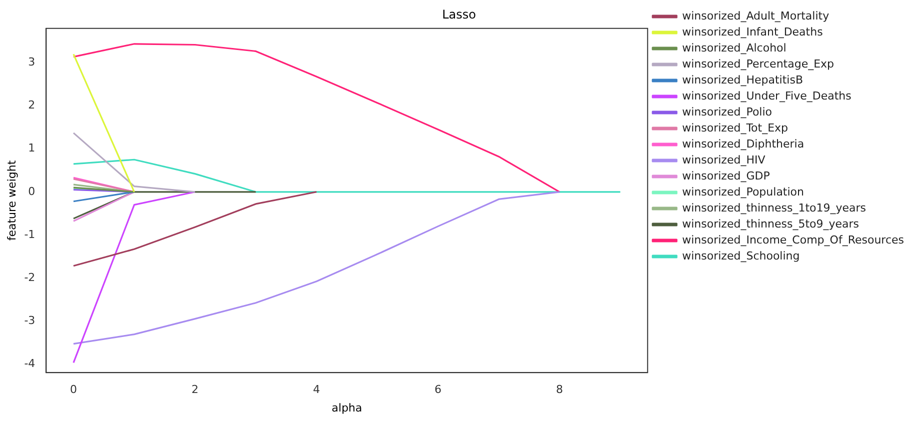 This screenshot has width=918, height=421. I want to click on y-tick-label: 3, so click(32, 62).